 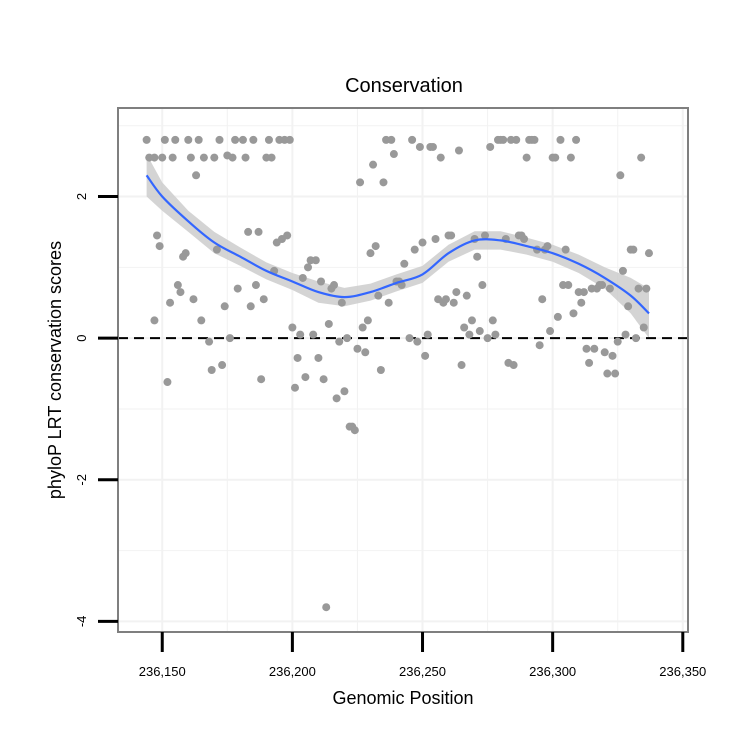 What do you see at coordinates (404, 86) in the screenshot?
I see `chart-title: Conservation` at bounding box center [404, 86].